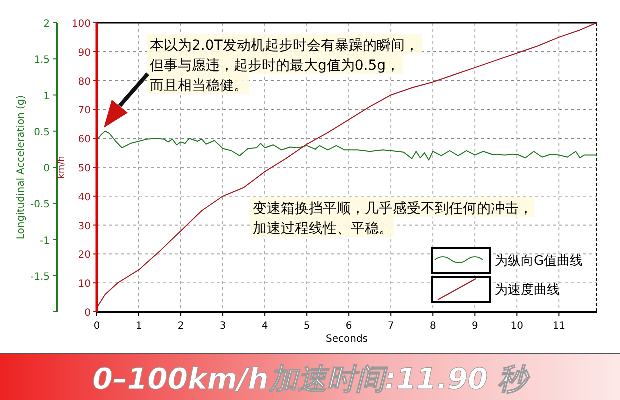 The height and width of the screenshot is (400, 620). What do you see at coordinates (347, 145) in the screenshot?
I see `line-series` at bounding box center [347, 145].